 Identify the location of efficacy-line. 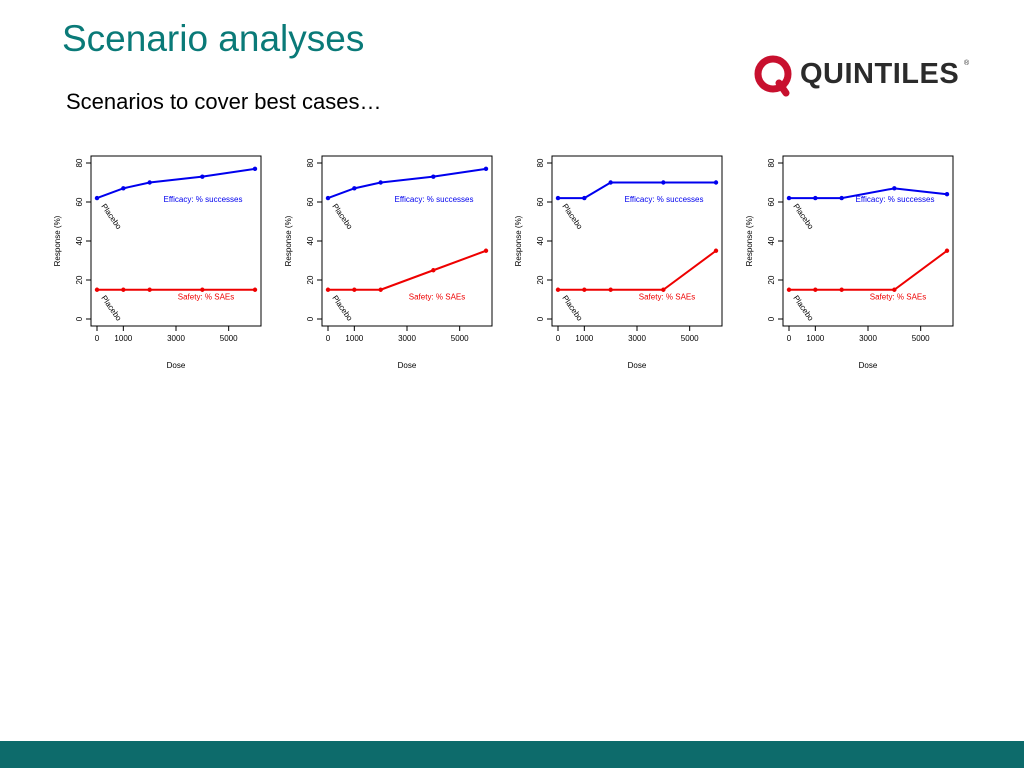
(407, 183).